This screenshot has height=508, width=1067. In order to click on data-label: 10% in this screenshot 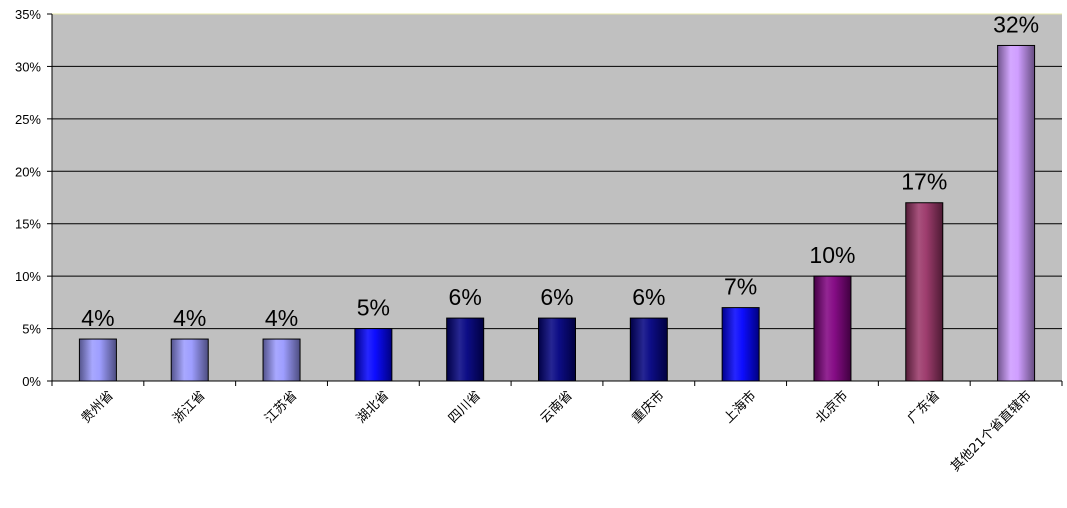, I will do `click(832, 255)`.